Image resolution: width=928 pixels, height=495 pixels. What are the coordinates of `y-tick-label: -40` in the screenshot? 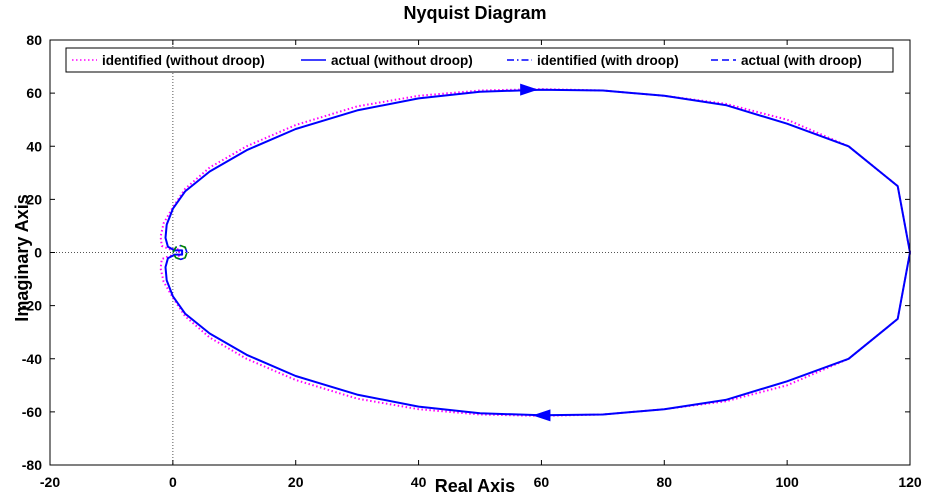 It's located at (32, 359).